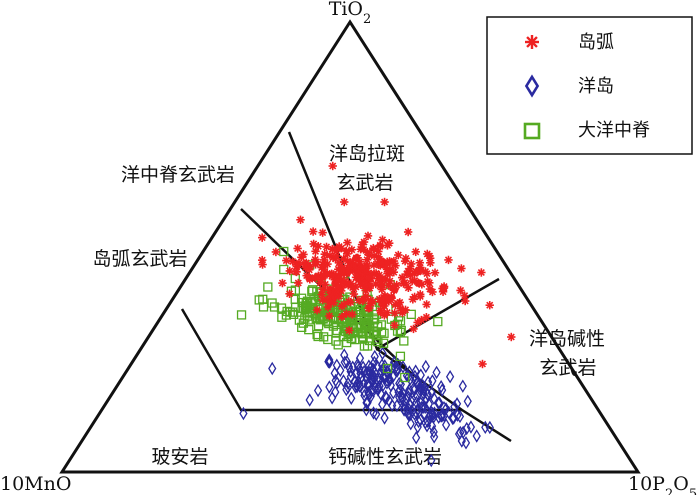 This screenshot has width=700, height=495. I want to click on field-label-bon: 玻安岩, so click(179, 457).